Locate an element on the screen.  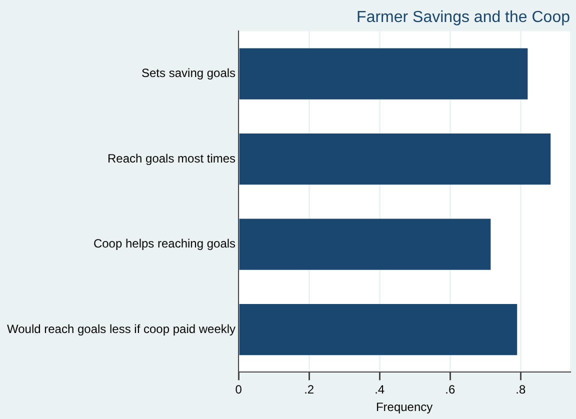
chart-title: Farmer Savings and the Coop is located at coordinates (463, 17).